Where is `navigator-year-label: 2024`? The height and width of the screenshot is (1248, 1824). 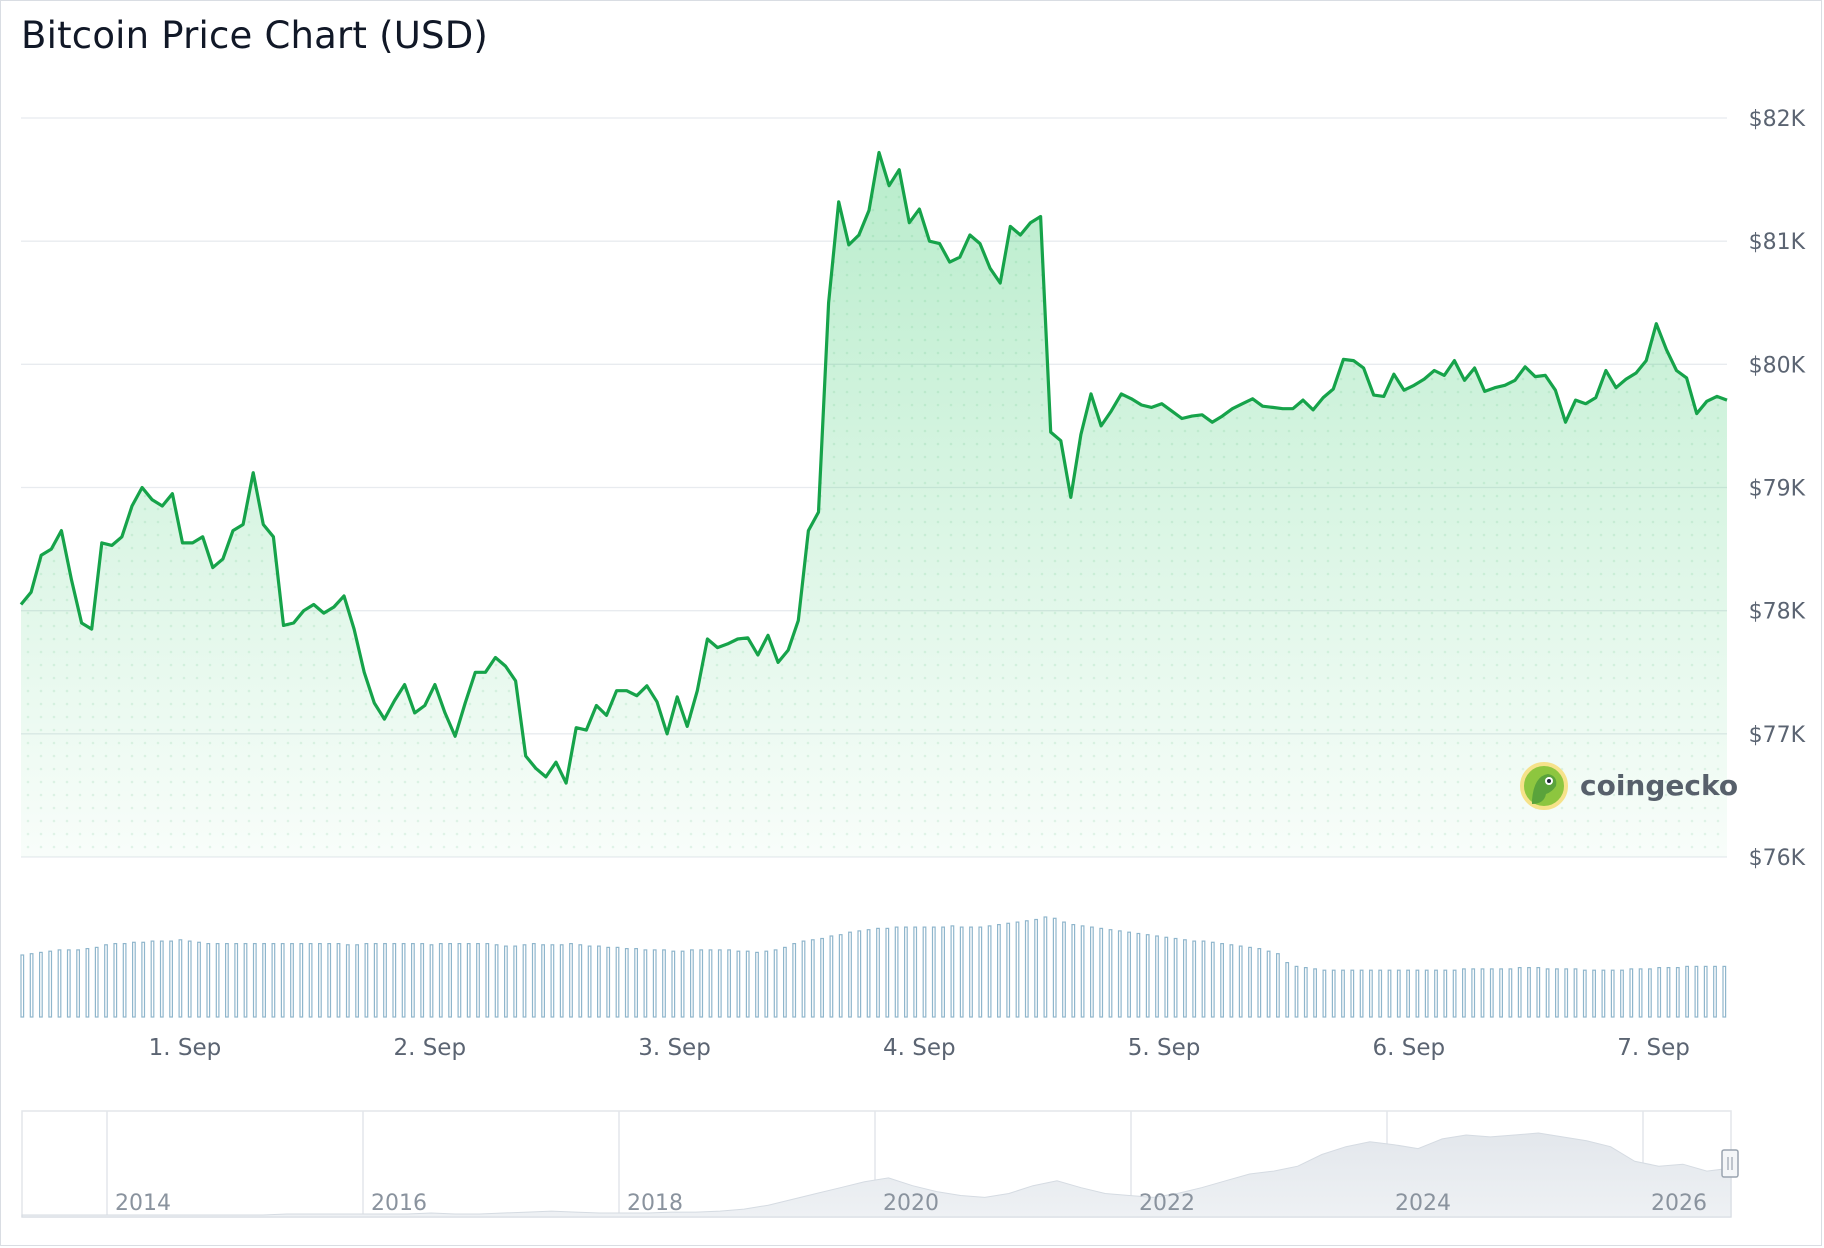 navigator-year-label: 2024 is located at coordinates (1423, 1203).